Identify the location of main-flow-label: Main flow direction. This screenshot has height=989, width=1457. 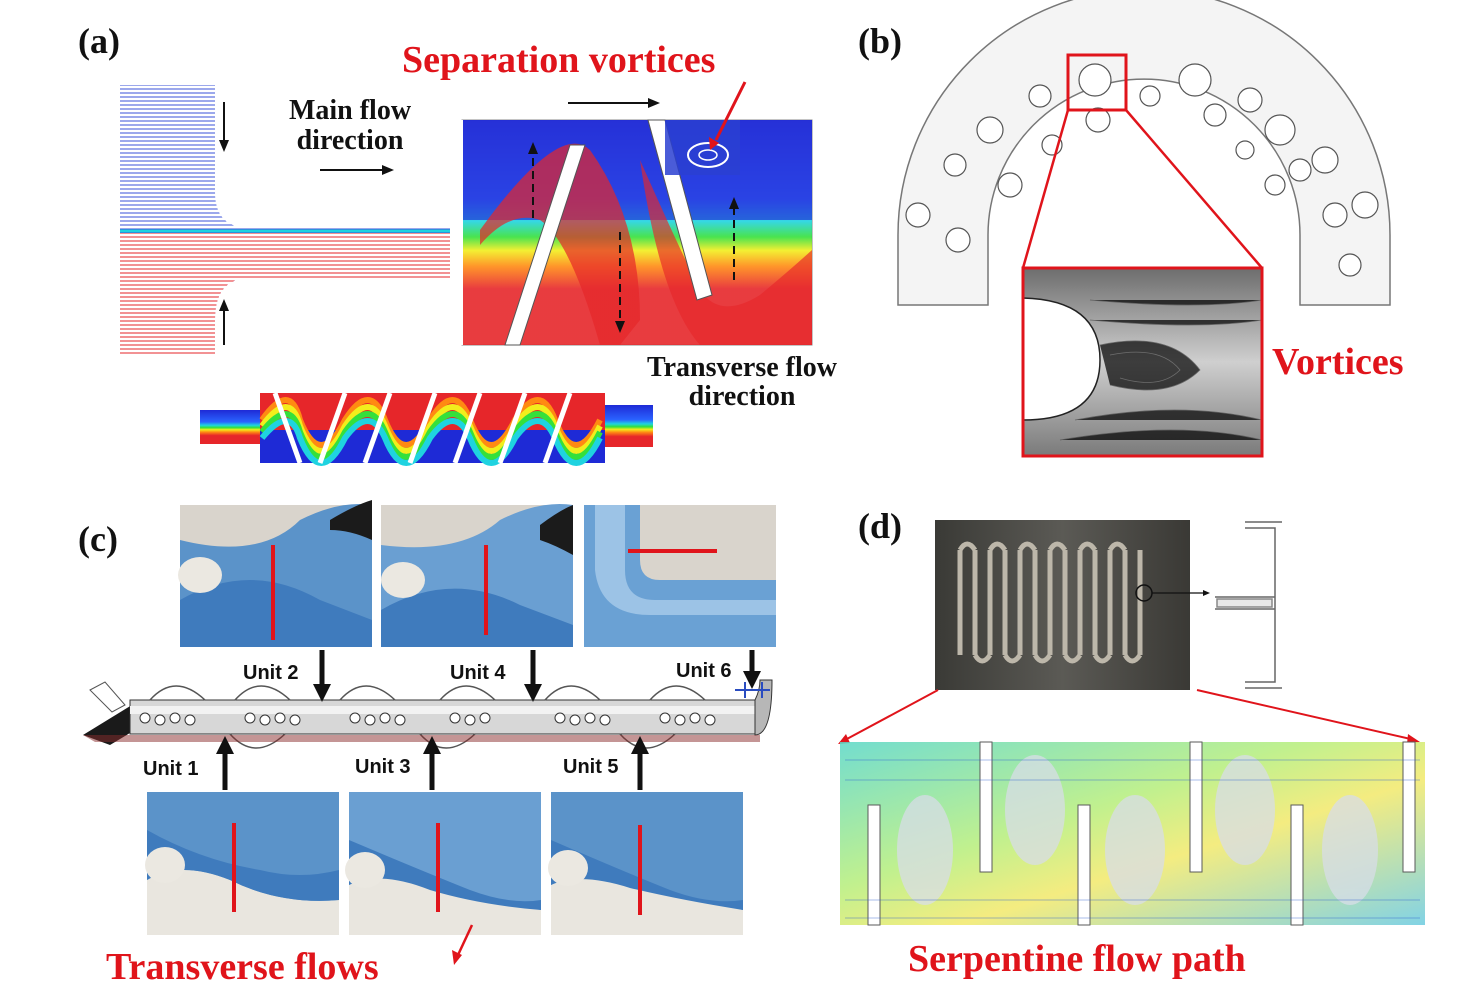
(350, 126).